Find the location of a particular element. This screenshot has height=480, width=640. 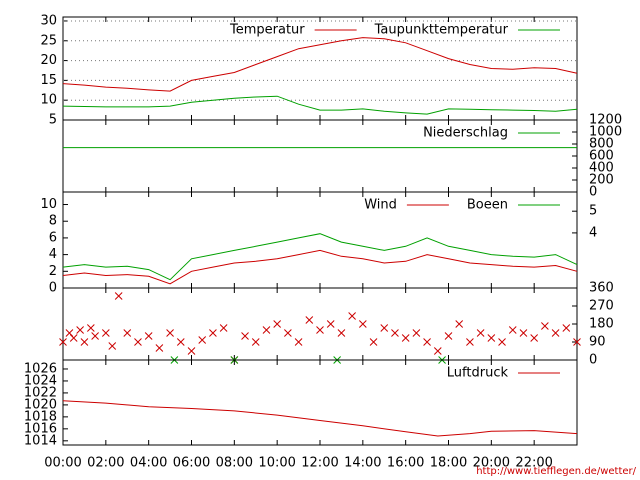

y-tick-label: 8 is located at coordinates (53, 221).